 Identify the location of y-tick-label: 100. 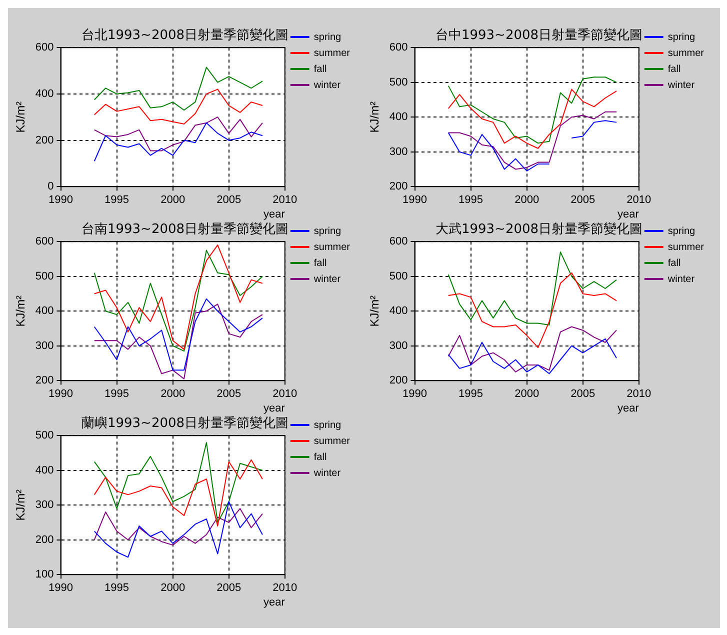
(44, 574).